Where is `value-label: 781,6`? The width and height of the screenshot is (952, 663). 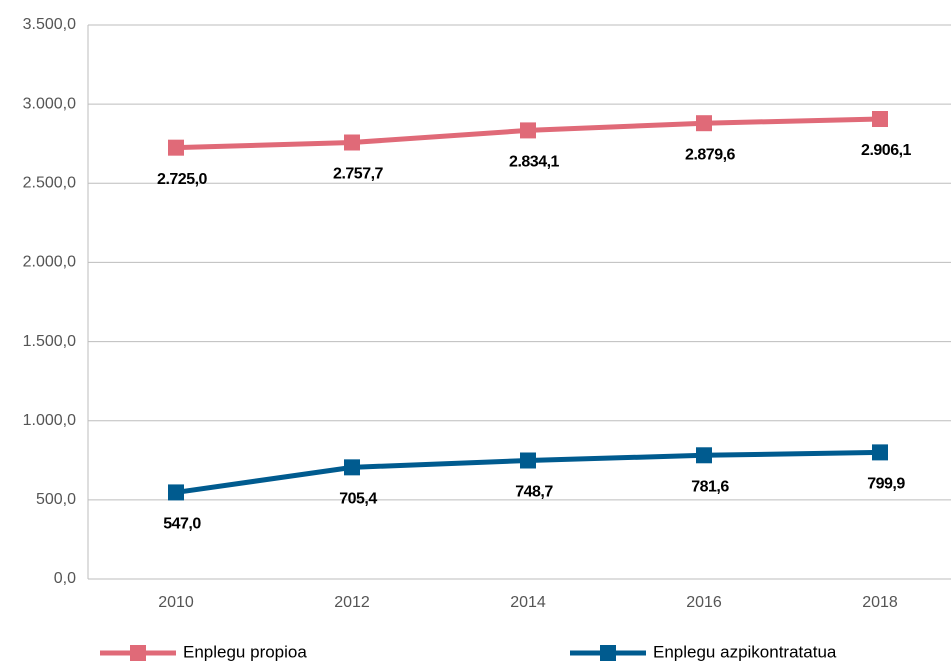 value-label: 781,6 is located at coordinates (710, 487).